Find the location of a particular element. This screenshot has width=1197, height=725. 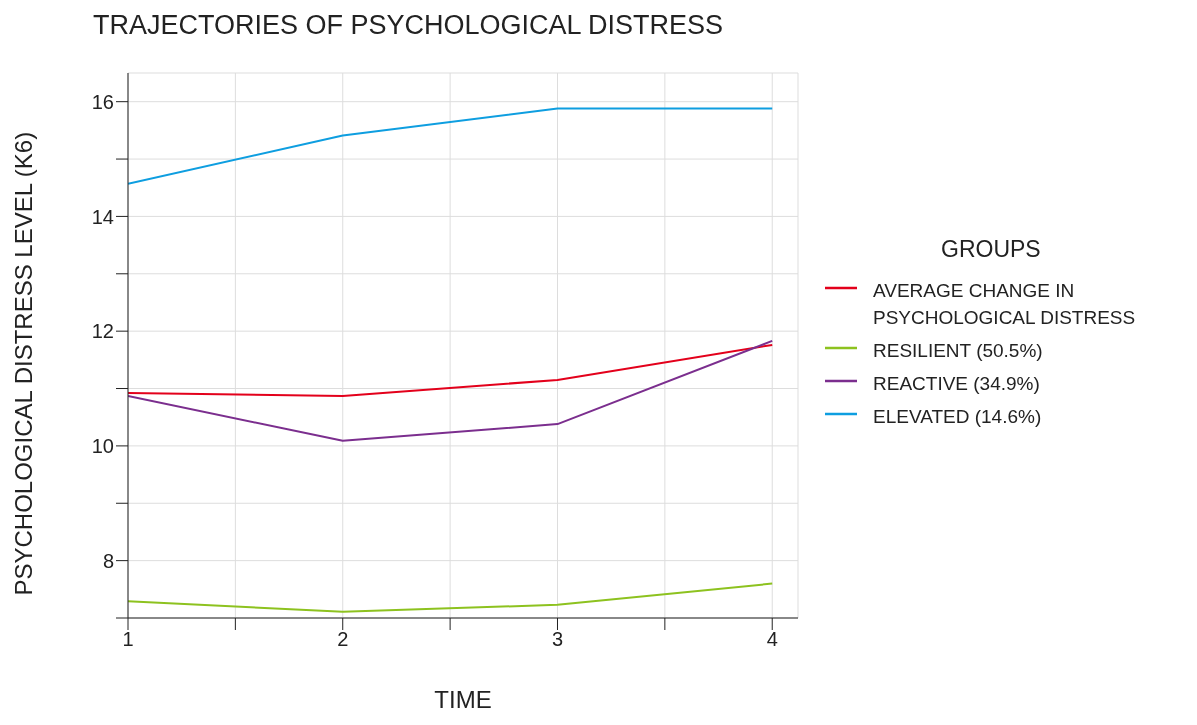

x-tick-label: 2 is located at coordinates (343, 639).